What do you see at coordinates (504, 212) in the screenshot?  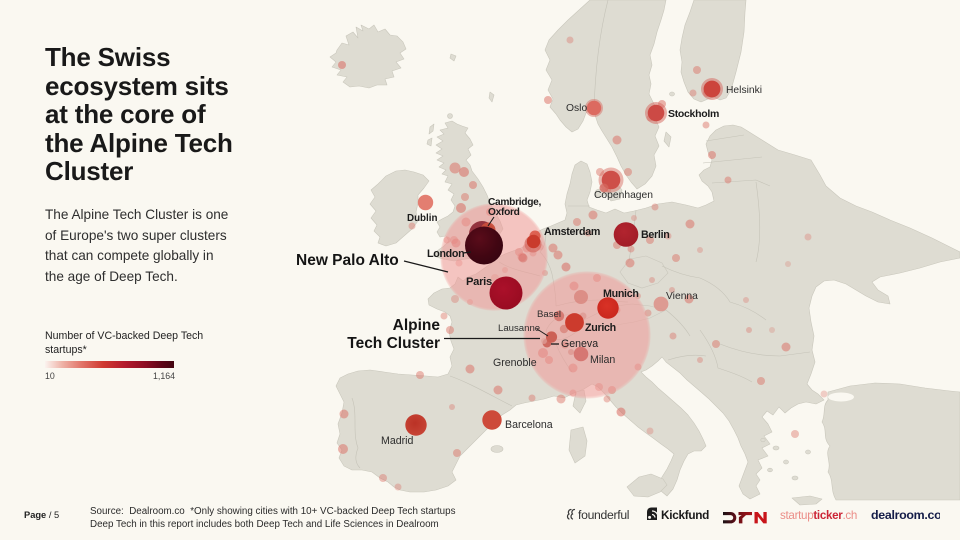 I see `svg-text: Oxford` at bounding box center [504, 212].